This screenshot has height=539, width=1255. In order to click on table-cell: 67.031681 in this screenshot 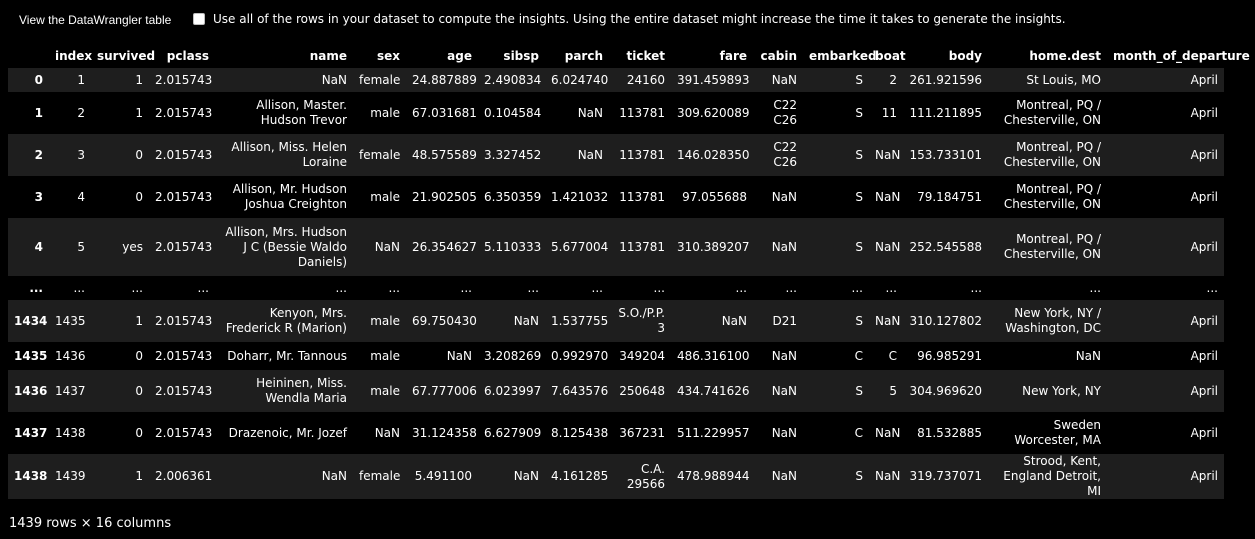, I will do `click(444, 112)`.